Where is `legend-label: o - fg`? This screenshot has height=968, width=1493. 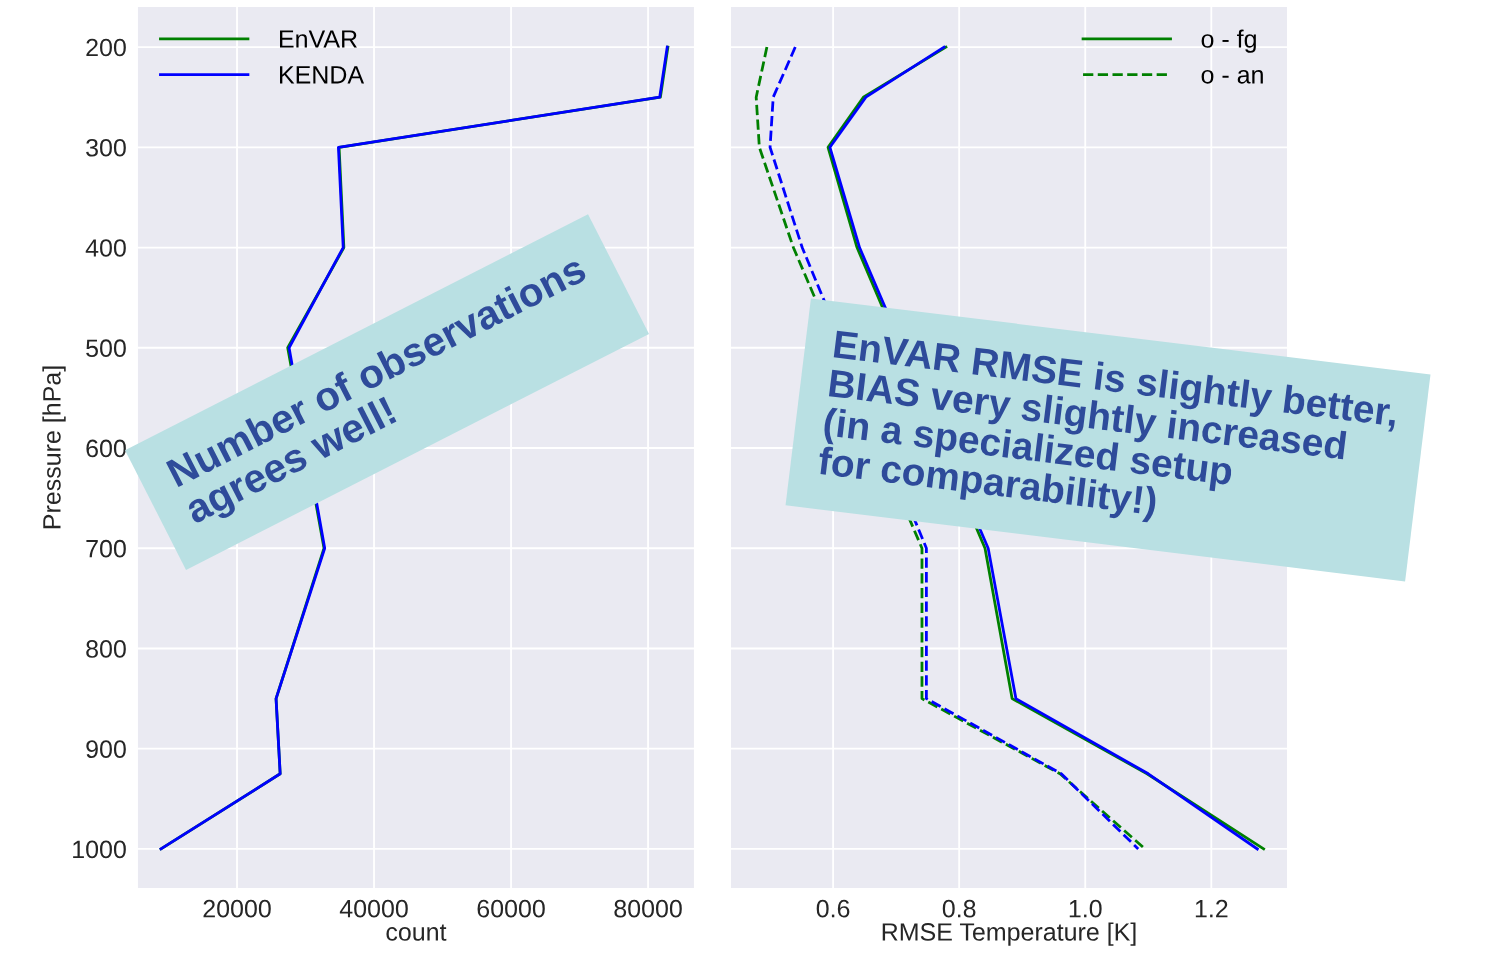 legend-label: o - fg is located at coordinates (1228, 41).